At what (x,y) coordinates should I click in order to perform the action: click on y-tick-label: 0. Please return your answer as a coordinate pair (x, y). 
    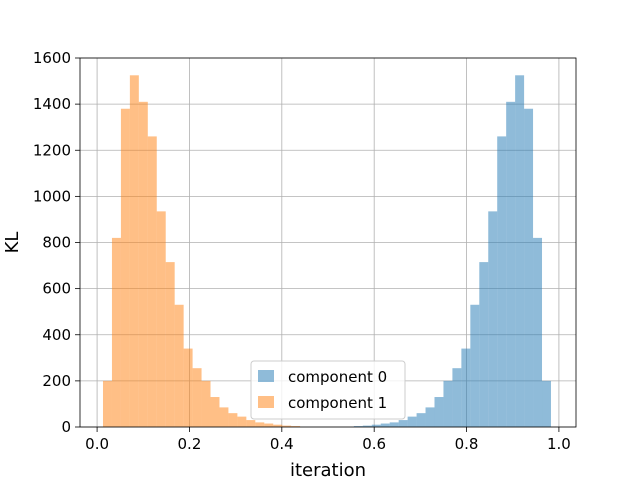
    Looking at the image, I should click on (66, 427).